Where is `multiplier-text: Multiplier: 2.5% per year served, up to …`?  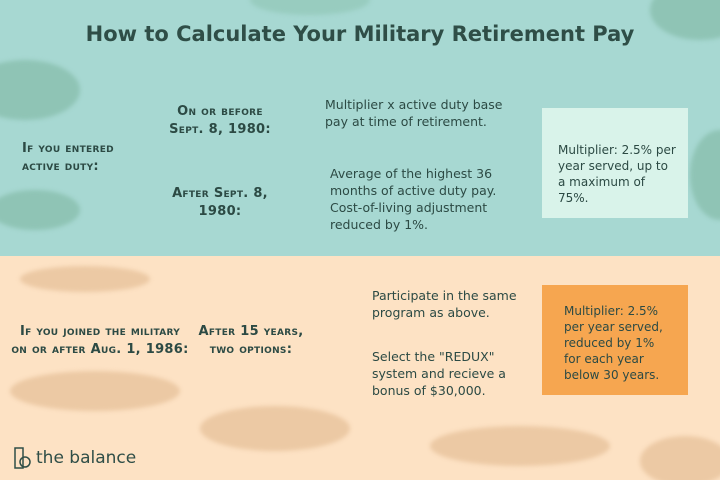 multiplier-text: Multiplier: 2.5% per year served, up to … is located at coordinates (617, 174).